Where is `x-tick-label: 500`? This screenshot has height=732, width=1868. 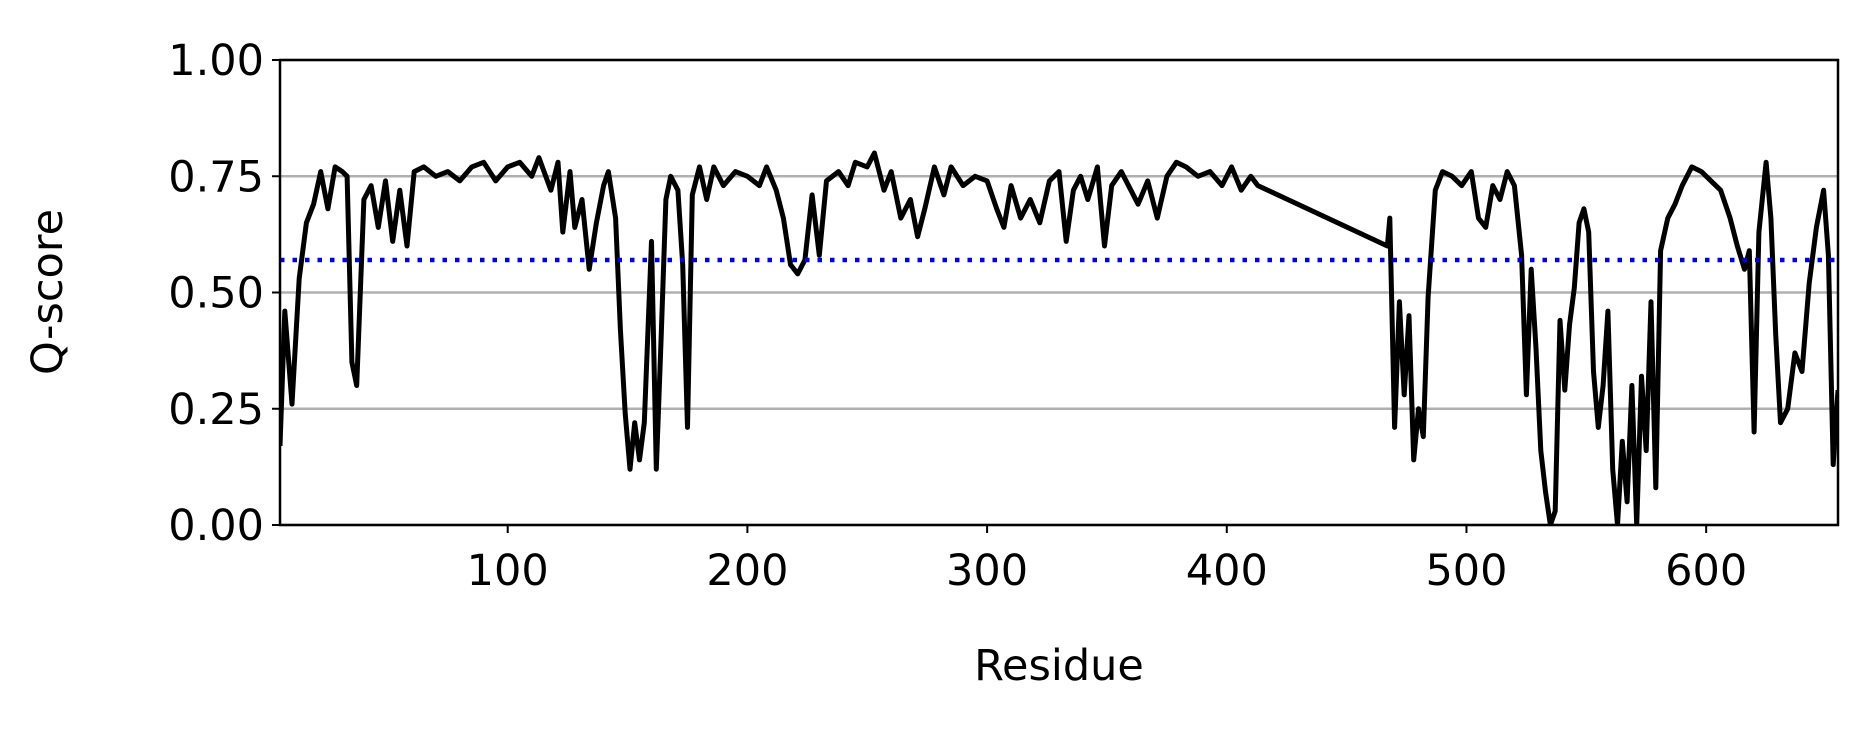
x-tick-label: 500 is located at coordinates (1466, 571).